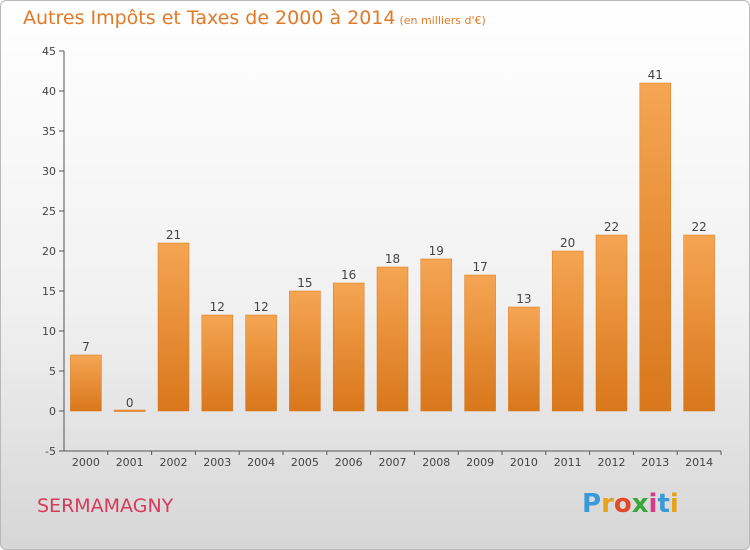 The image size is (750, 550). Describe the element at coordinates (173, 235) in the screenshot. I see `data-label-2002: 21` at that location.